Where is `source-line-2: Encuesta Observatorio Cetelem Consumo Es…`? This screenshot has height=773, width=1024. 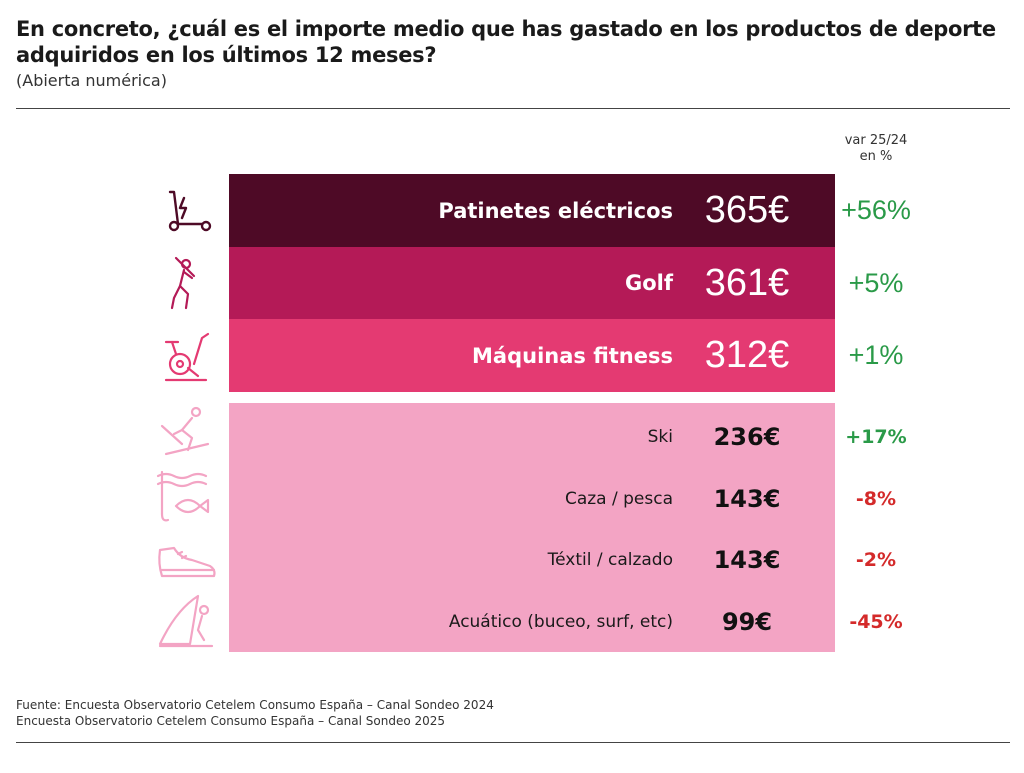
source-line-2: Encuesta Observatorio Cetelem Consumo Es… is located at coordinates (231, 721).